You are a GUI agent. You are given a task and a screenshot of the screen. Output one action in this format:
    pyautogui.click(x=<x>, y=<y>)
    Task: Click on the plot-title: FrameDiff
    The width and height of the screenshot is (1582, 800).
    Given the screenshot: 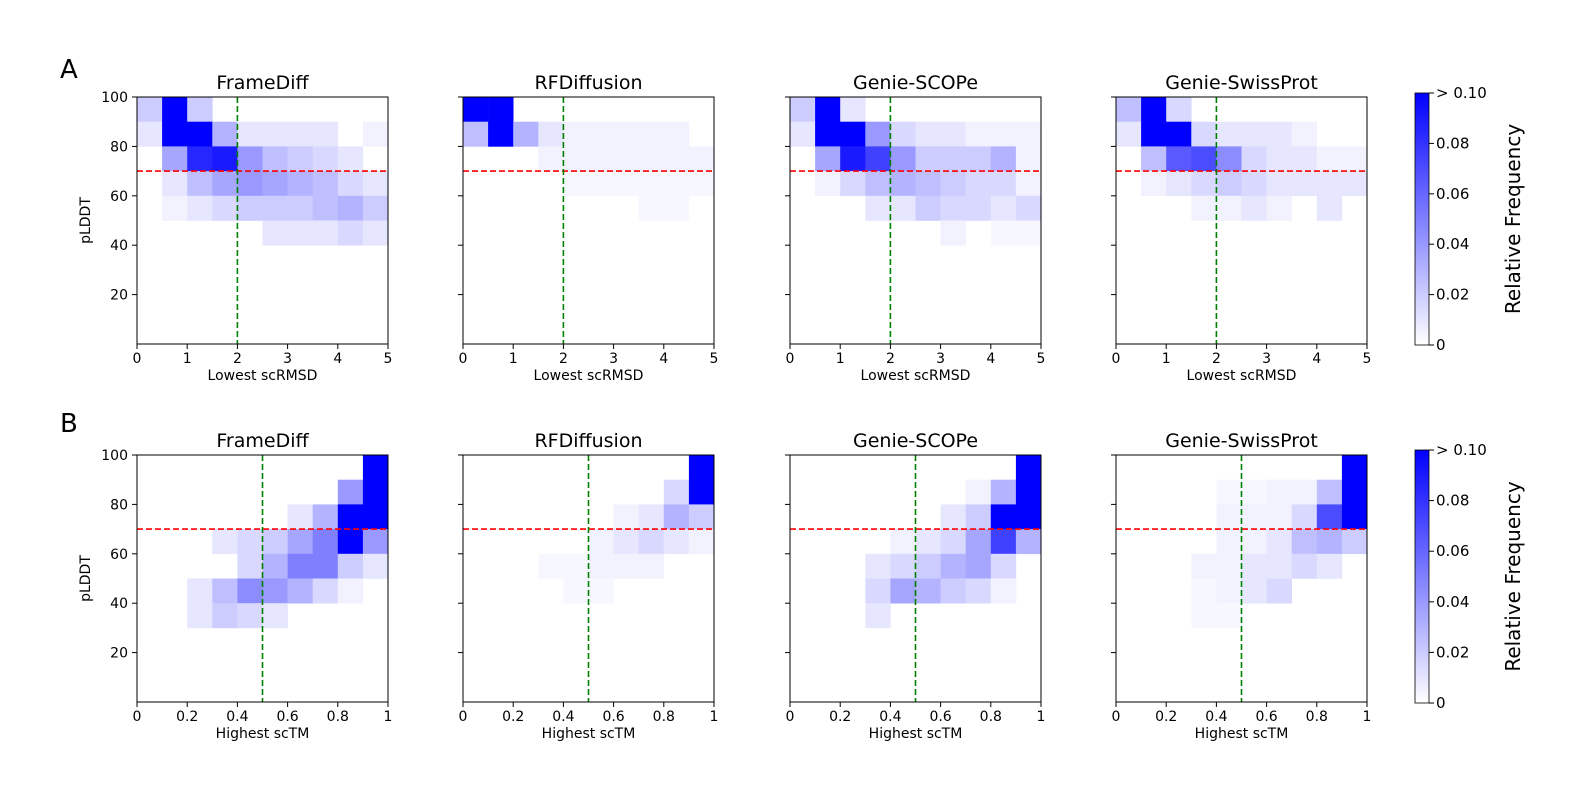 What is the action you would take?
    pyautogui.click(x=262, y=83)
    